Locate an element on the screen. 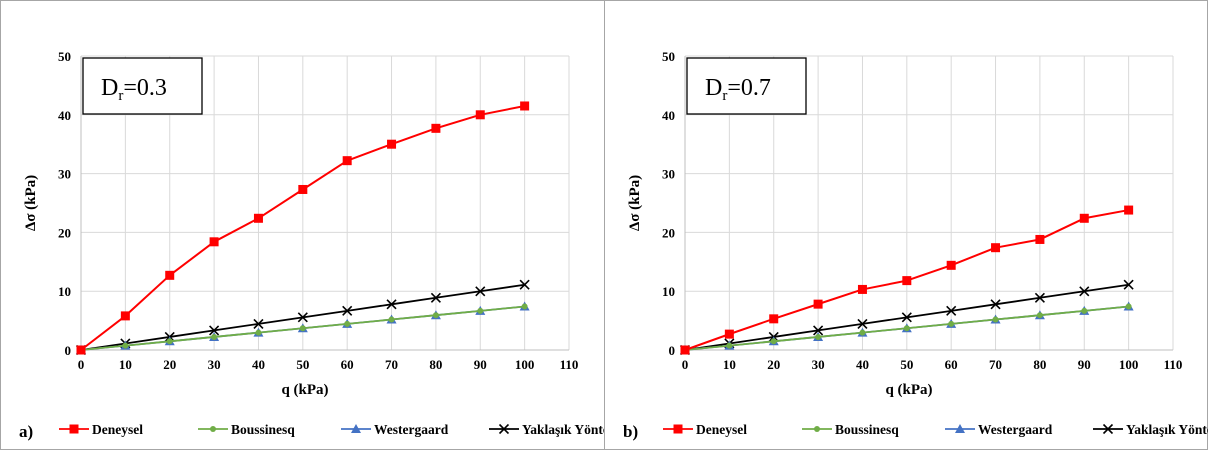 The width and height of the screenshot is (1208, 451). legend-item: Westergaard is located at coordinates (999, 429).